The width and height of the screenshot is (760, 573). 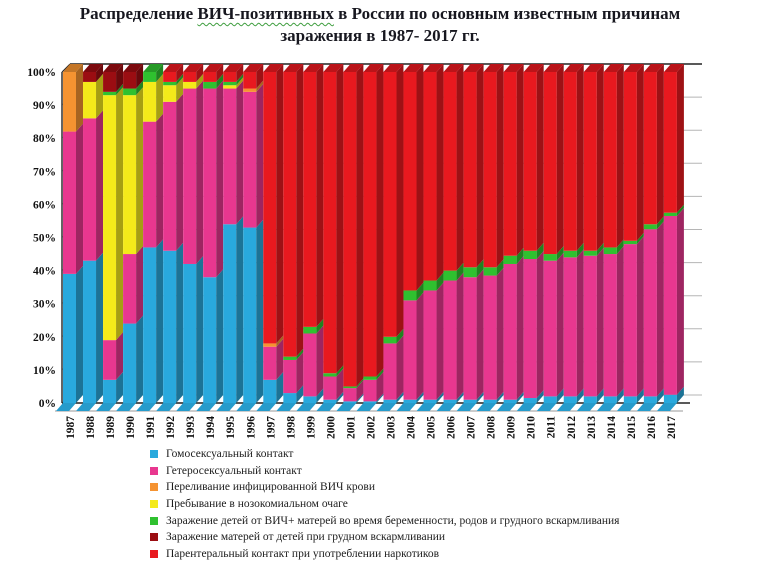 I want to click on x-tick-label: 1996, so click(x=251, y=427).